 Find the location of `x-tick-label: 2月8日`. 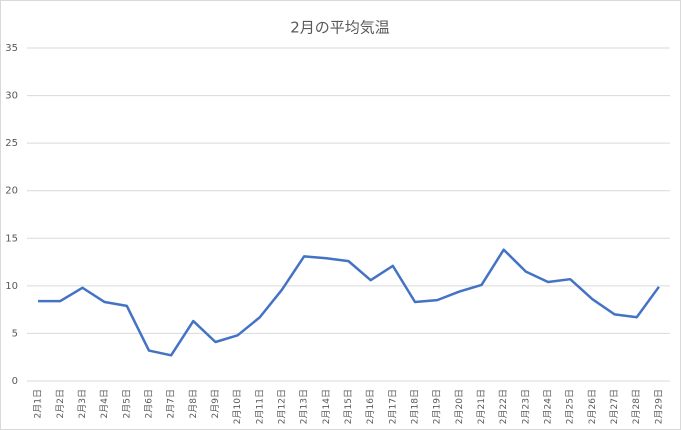

x-tick-label: 2月8日 is located at coordinates (193, 403).